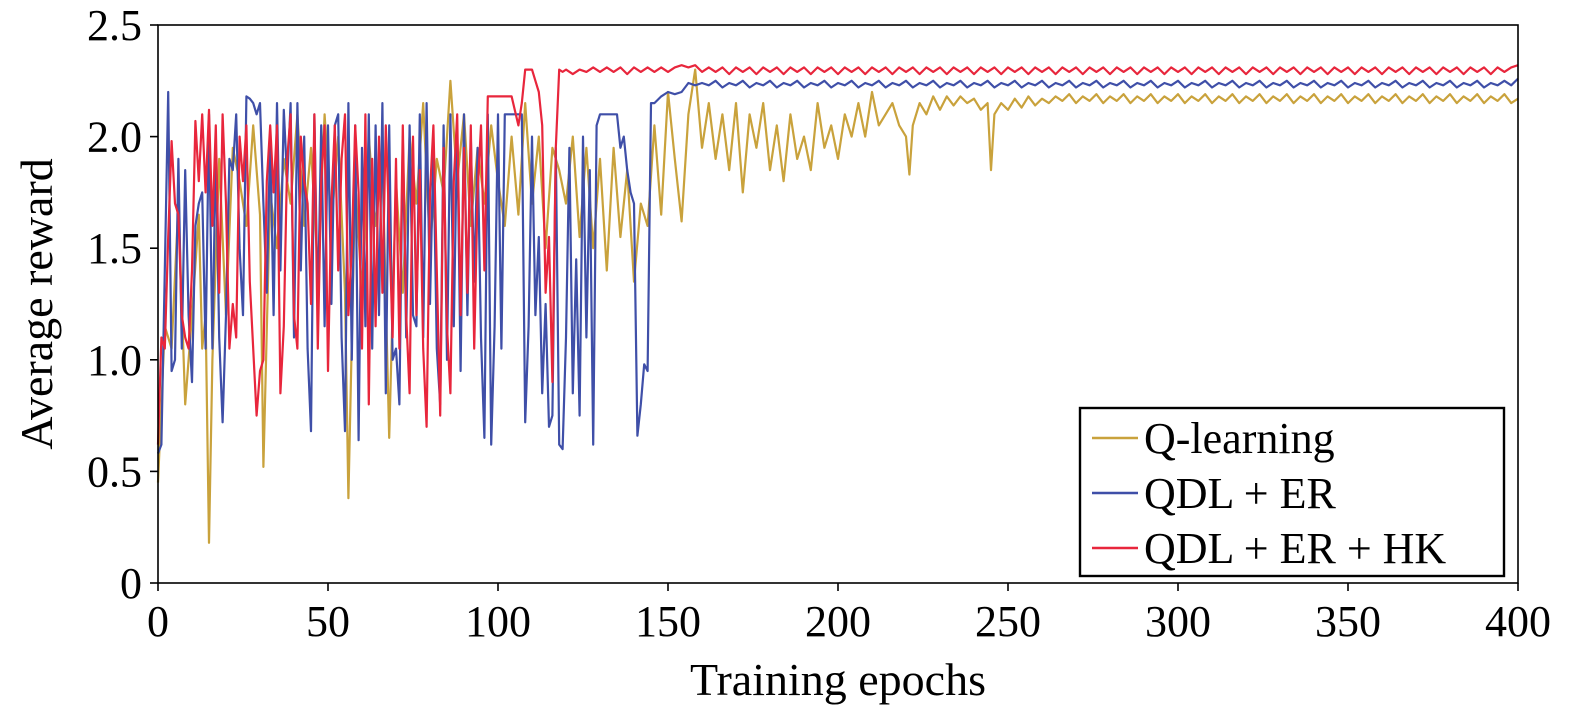 This screenshot has height=722, width=1575. I want to click on x-tick-label: 300, so click(1178, 621).